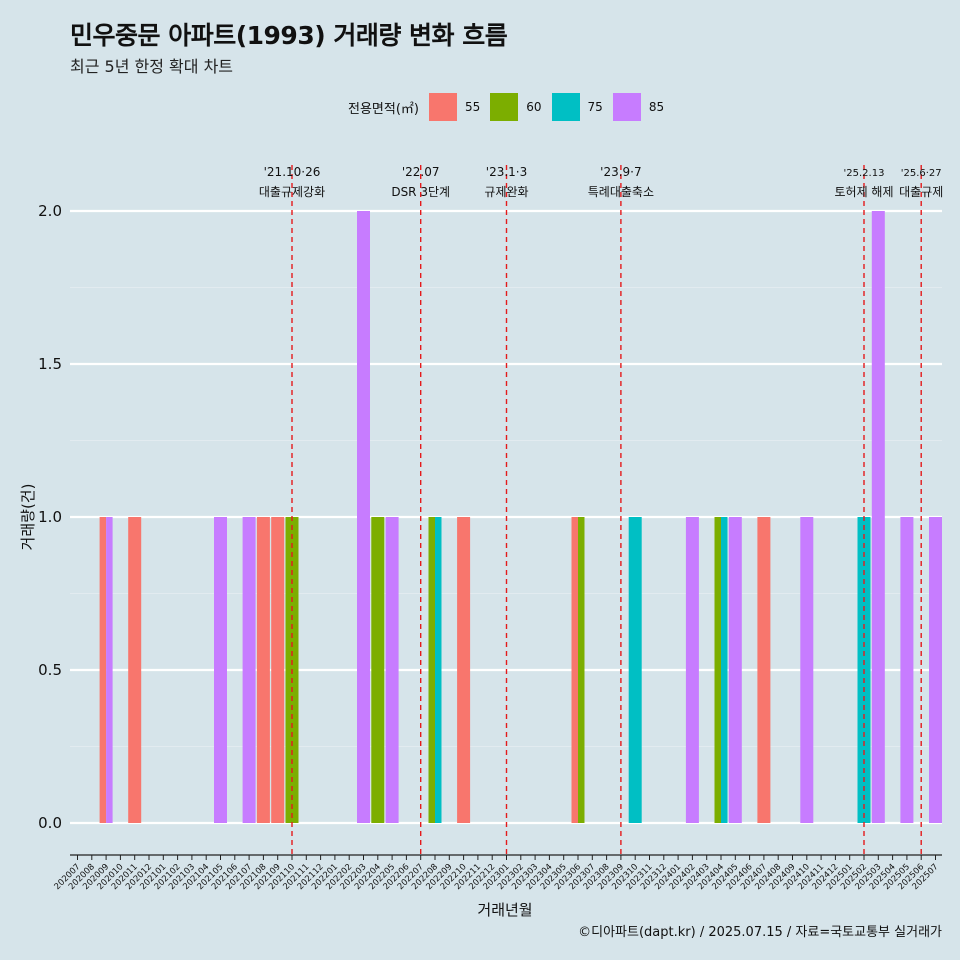 The height and width of the screenshot is (960, 960). What do you see at coordinates (656, 107) in the screenshot?
I see `legend-label-85: 85` at bounding box center [656, 107].